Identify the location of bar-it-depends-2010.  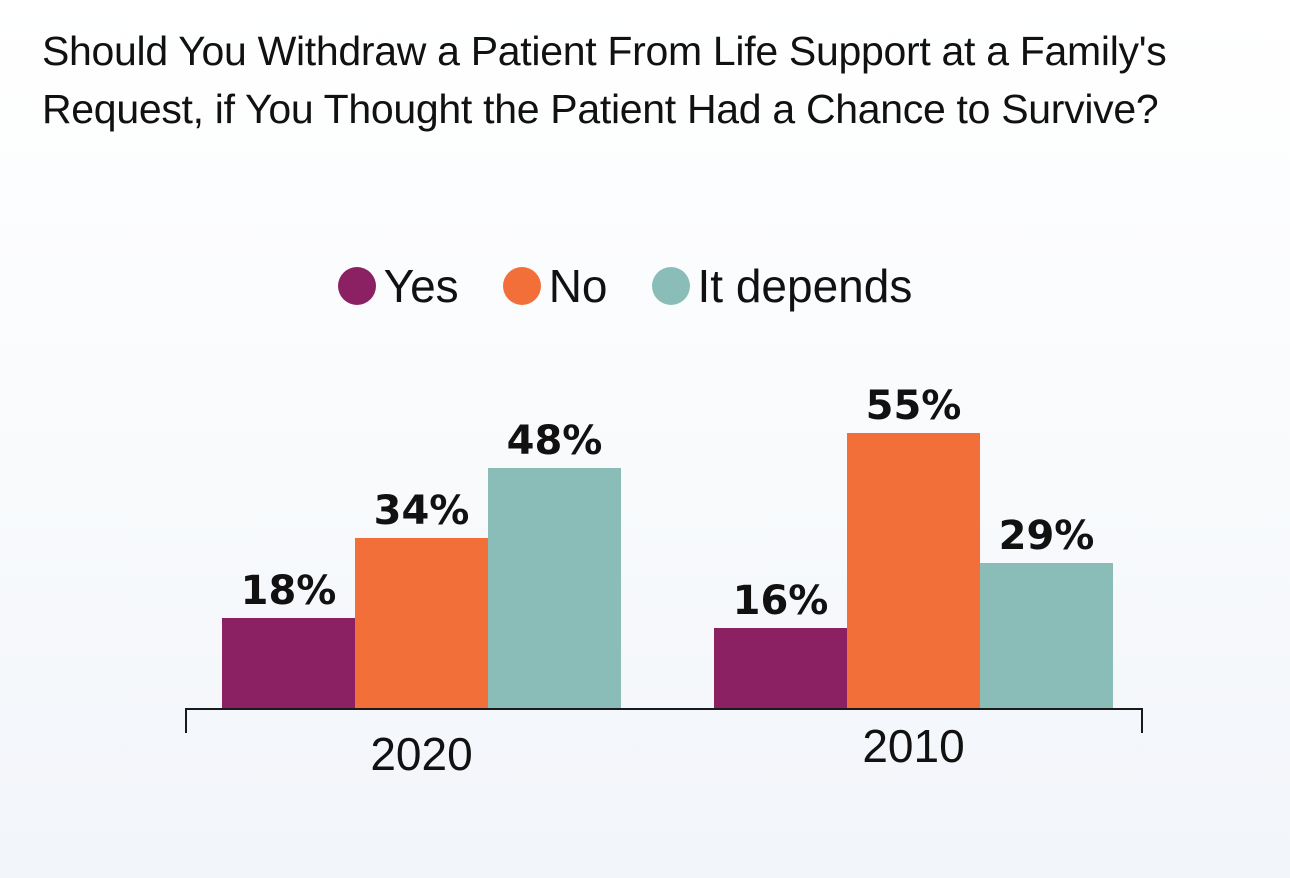
(1046, 635).